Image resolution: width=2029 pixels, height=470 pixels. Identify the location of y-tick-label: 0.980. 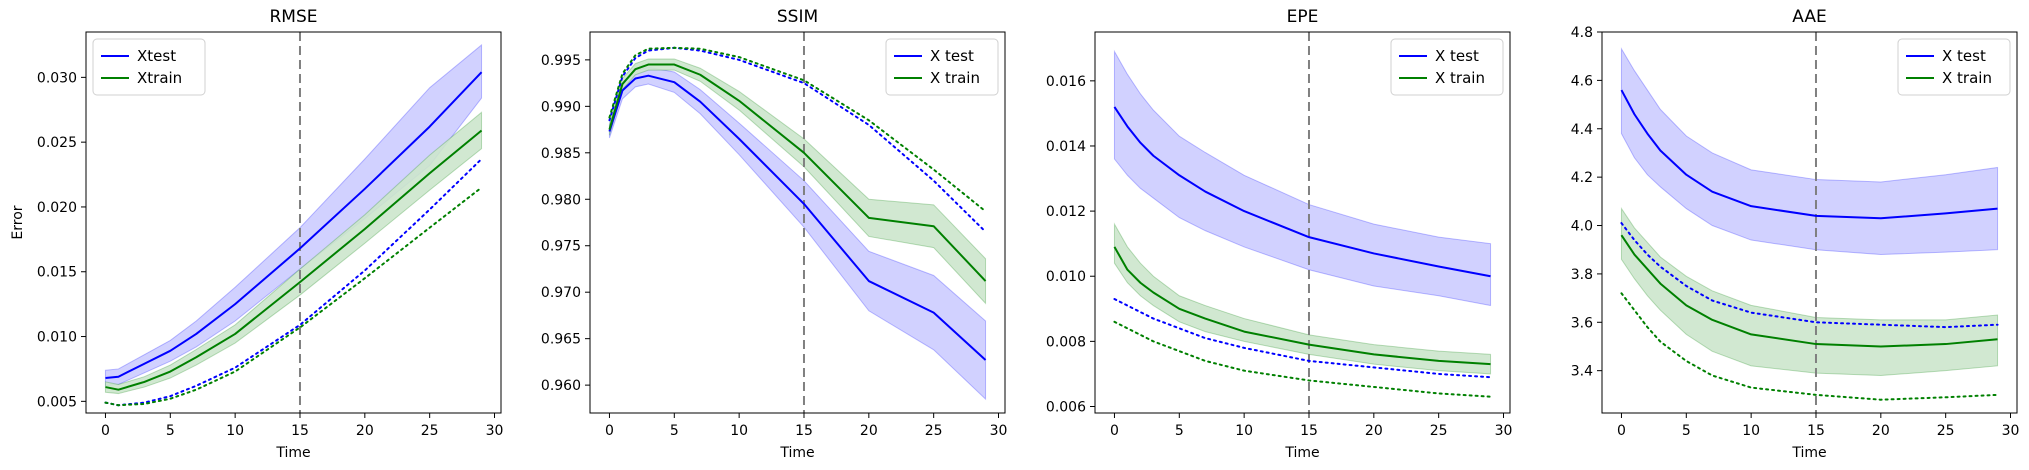
(561, 200).